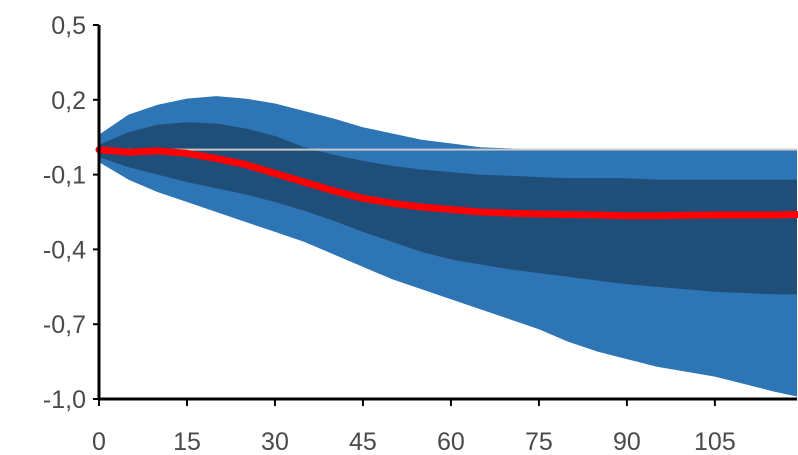  What do you see at coordinates (363, 441) in the screenshot?
I see `x-tick-label: 45` at bounding box center [363, 441].